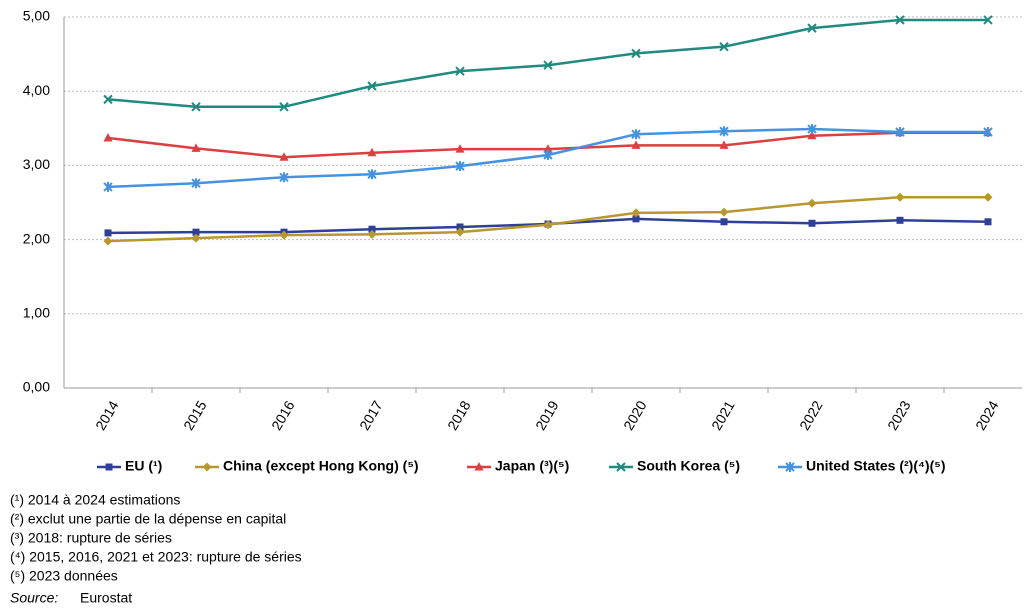  Describe the element at coordinates (876, 466) in the screenshot. I see `legend-label: United States (²)(⁴)(⁵)` at that location.